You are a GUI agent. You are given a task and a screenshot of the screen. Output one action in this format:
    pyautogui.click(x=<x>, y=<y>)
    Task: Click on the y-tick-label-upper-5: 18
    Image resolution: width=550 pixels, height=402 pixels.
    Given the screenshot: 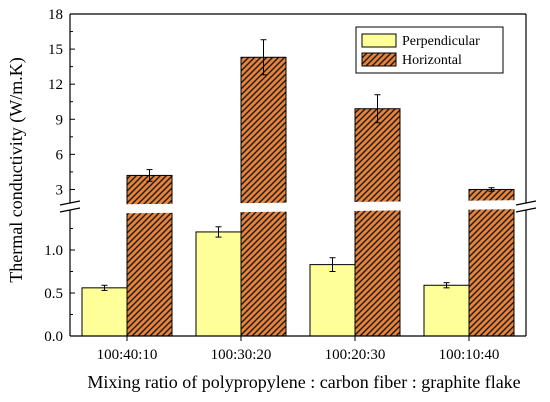 What is the action you would take?
    pyautogui.click(x=55, y=15)
    